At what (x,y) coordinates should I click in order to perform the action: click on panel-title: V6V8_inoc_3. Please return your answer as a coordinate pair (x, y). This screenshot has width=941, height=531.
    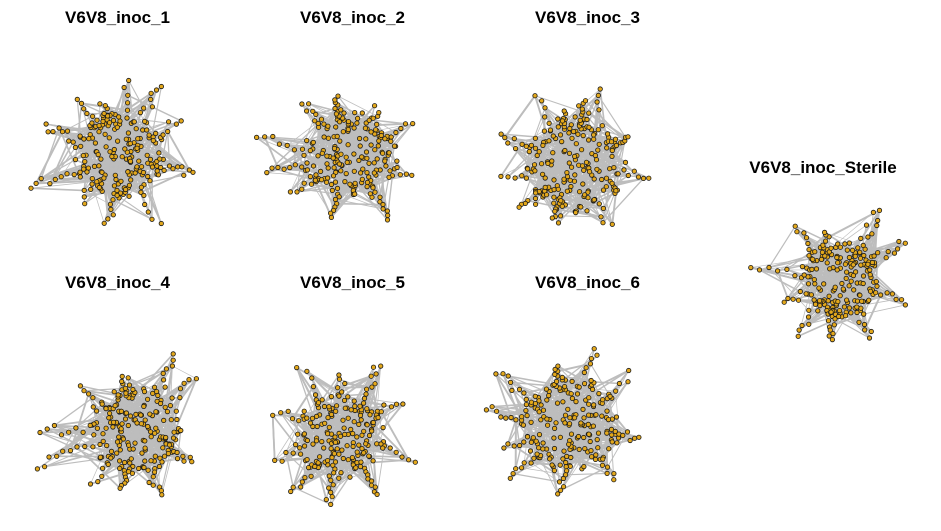
    Looking at the image, I should click on (587, 17).